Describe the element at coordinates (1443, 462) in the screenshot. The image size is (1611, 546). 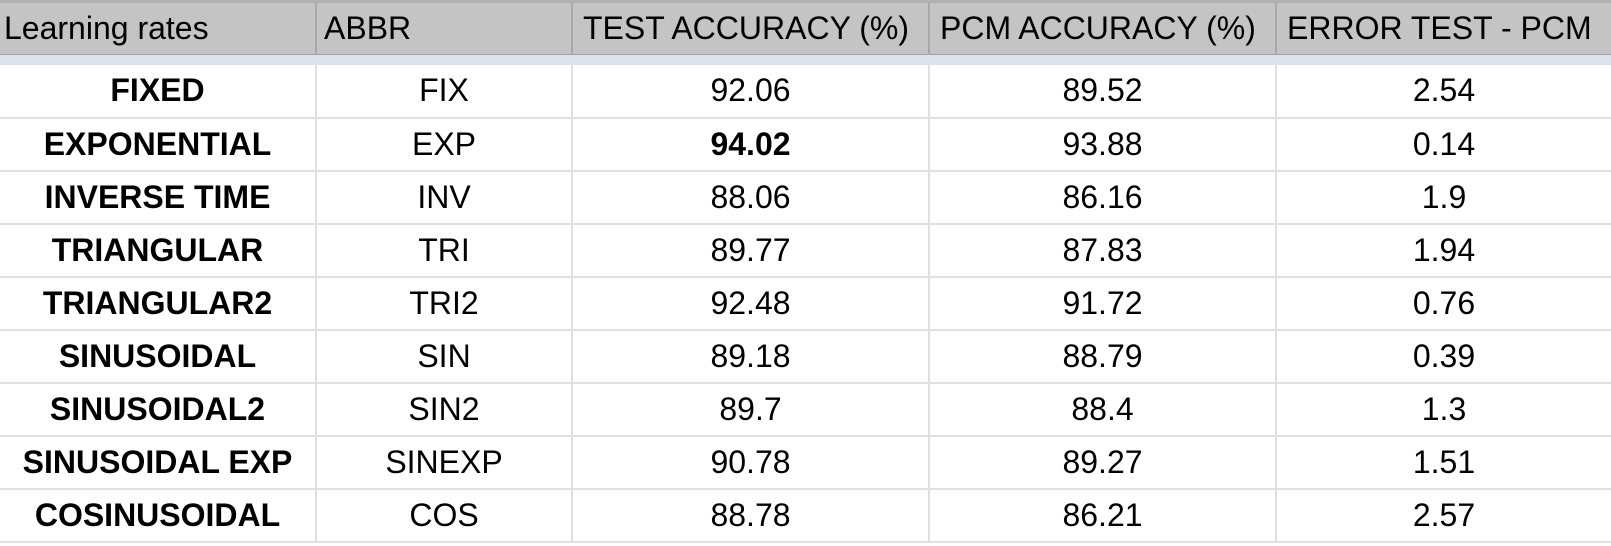
I see `cell-error-test-pcm: 1.51` at that location.